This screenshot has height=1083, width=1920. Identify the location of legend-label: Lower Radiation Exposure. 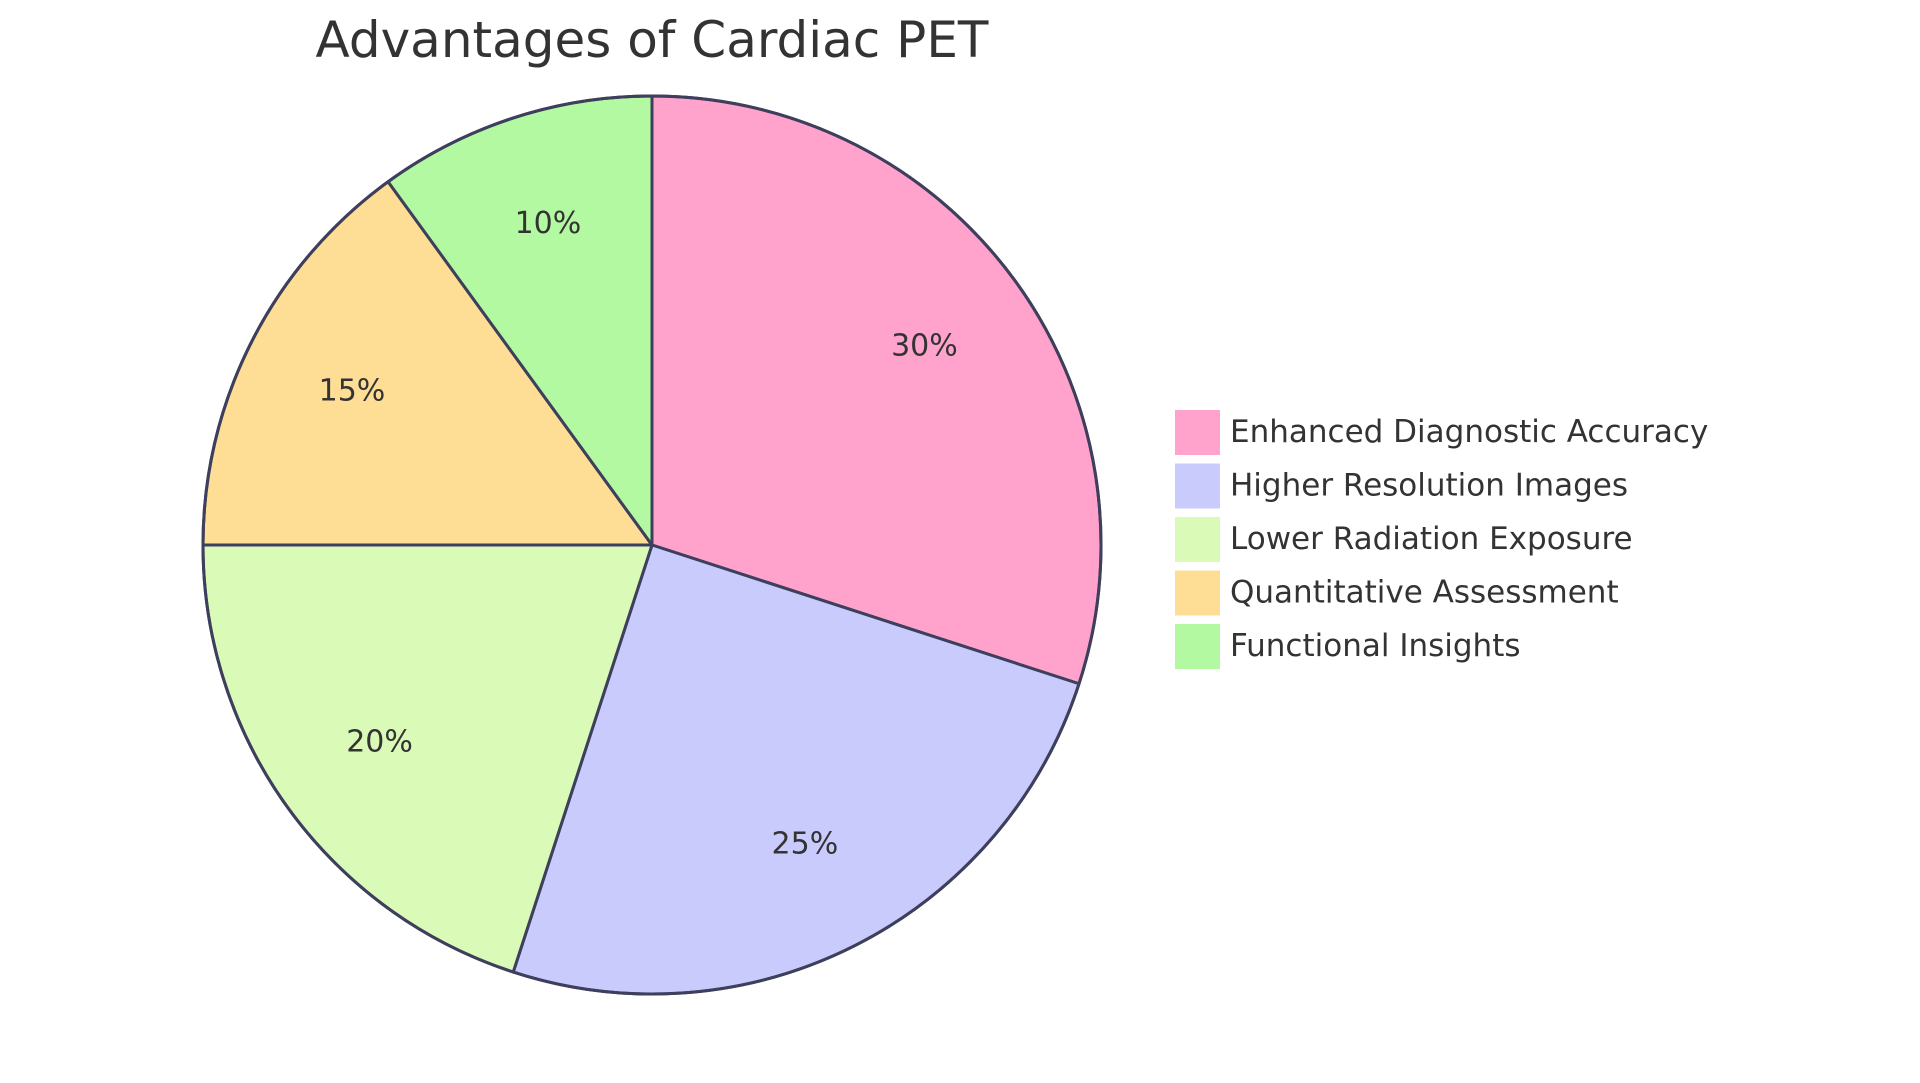
(1431, 539).